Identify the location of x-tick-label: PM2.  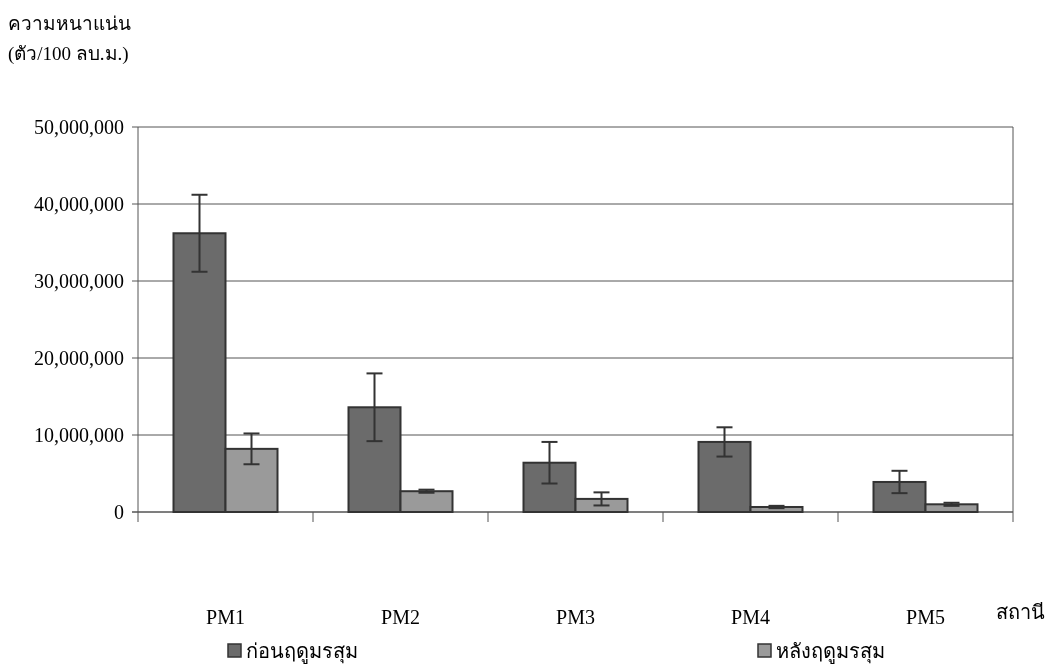
(400, 617).